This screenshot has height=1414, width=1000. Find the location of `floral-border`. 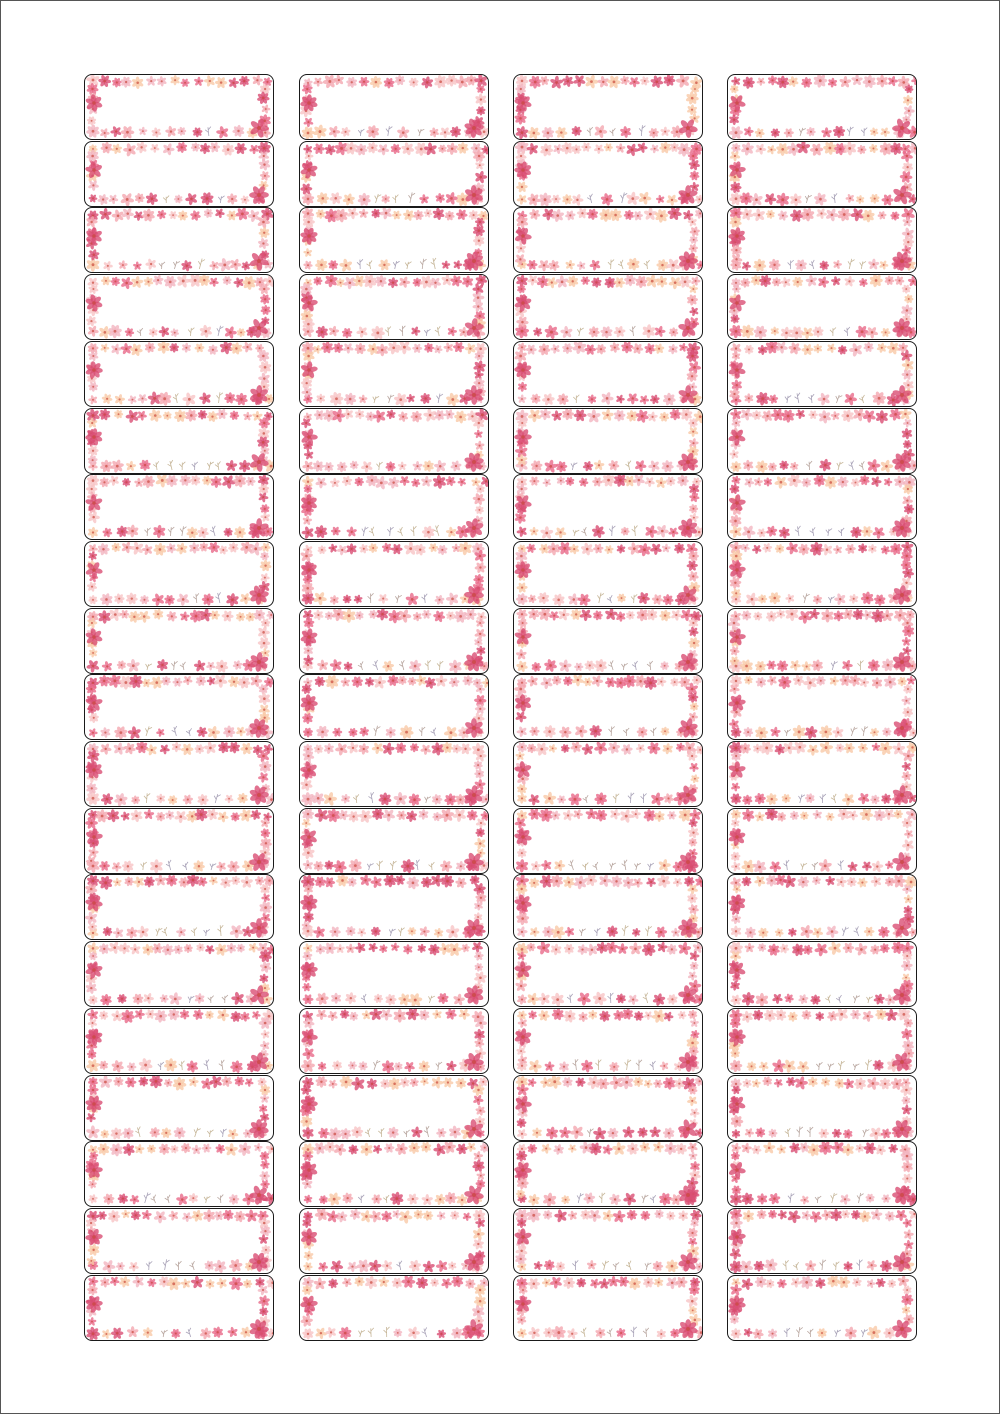

floral-border is located at coordinates (394, 441).